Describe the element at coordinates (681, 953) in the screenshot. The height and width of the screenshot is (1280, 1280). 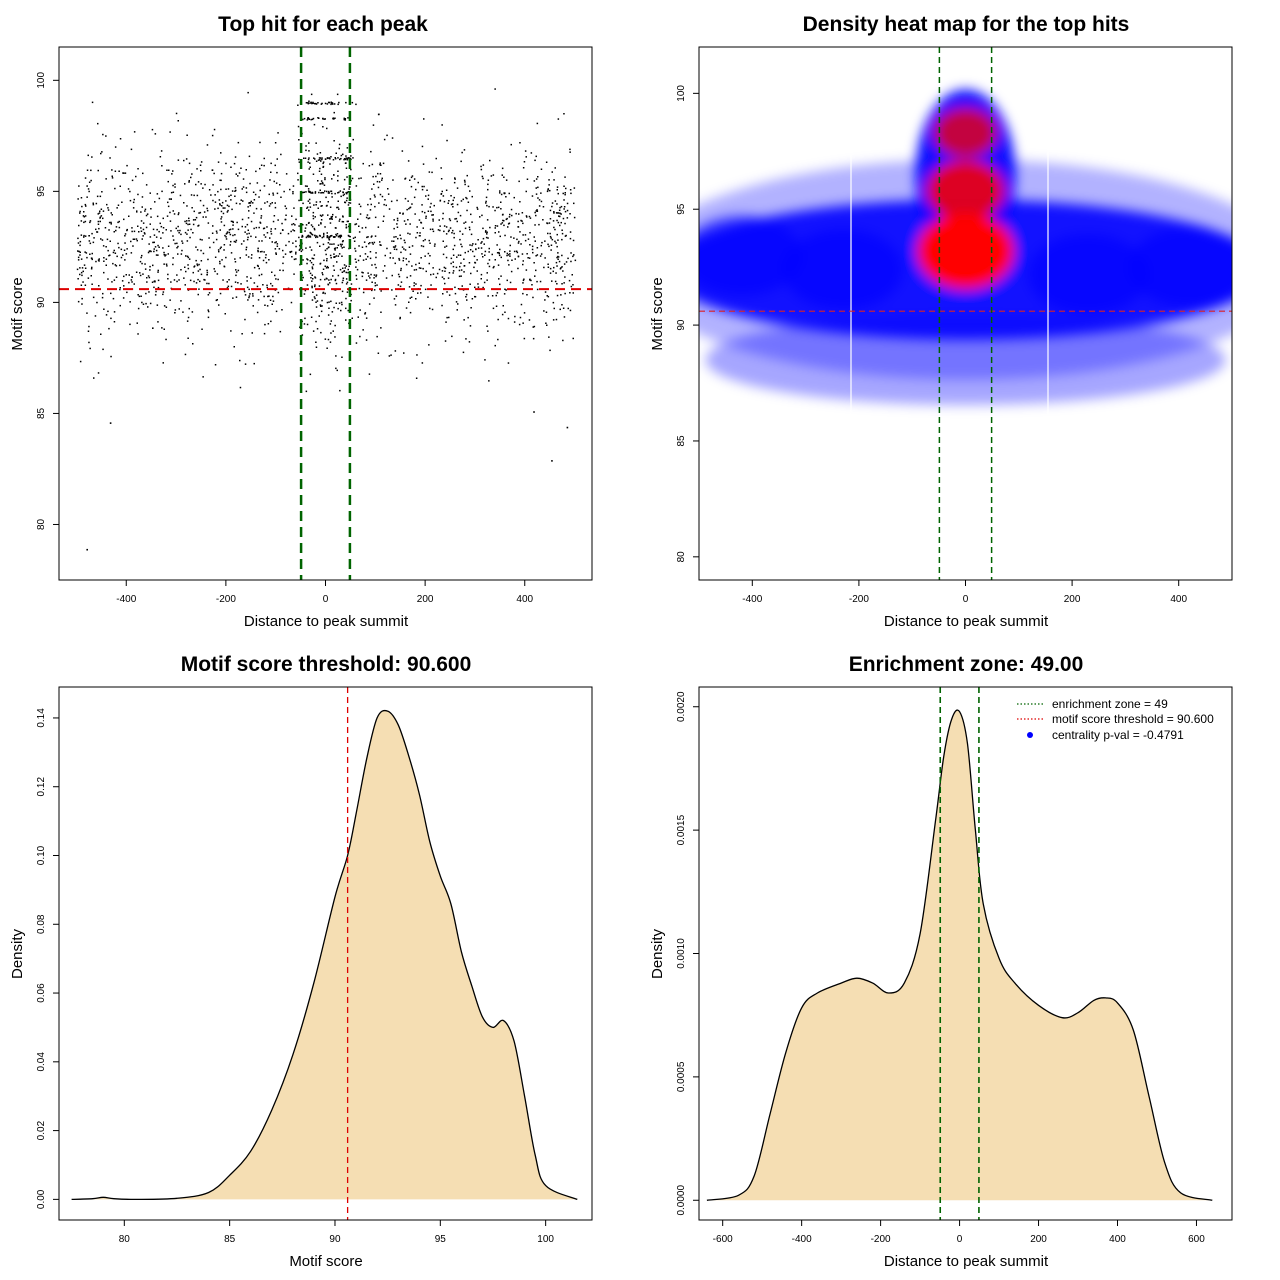
I see `distance-density-y-tick-label: 0.0010` at that location.